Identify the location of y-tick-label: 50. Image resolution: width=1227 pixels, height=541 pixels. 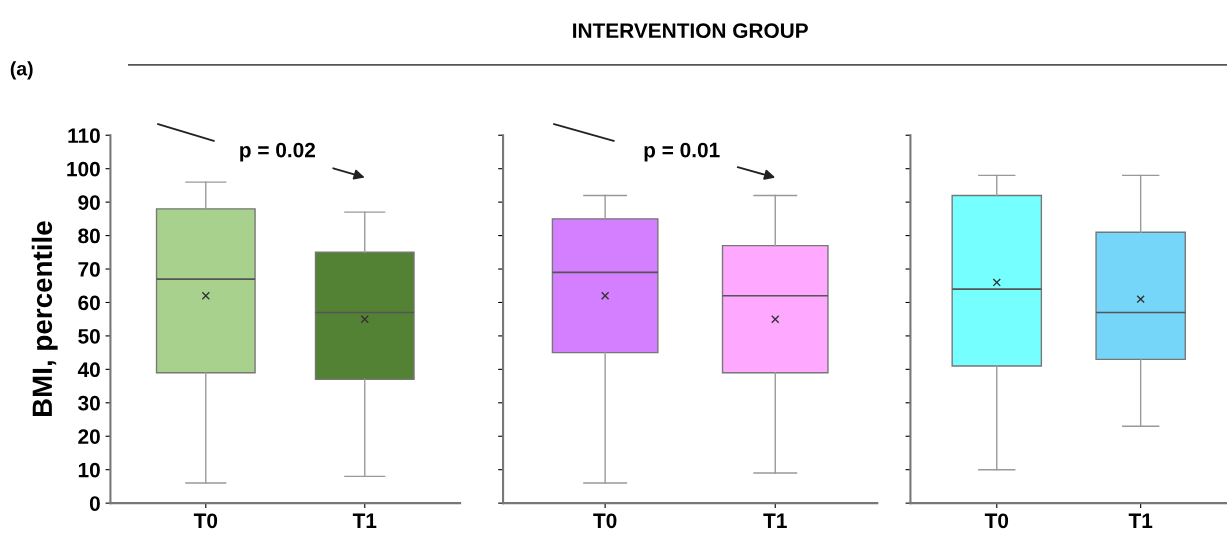
(89, 336).